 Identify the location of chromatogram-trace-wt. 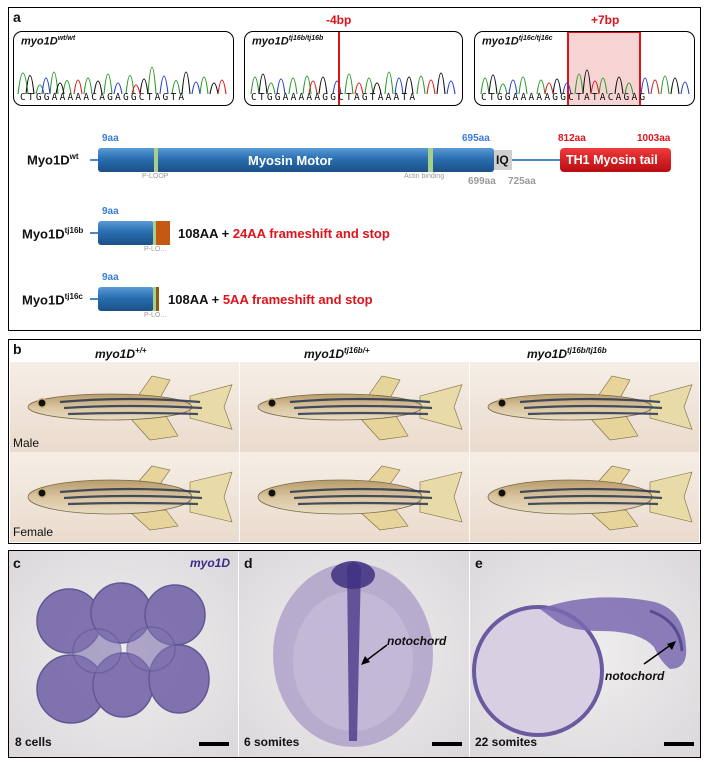
(122, 80).